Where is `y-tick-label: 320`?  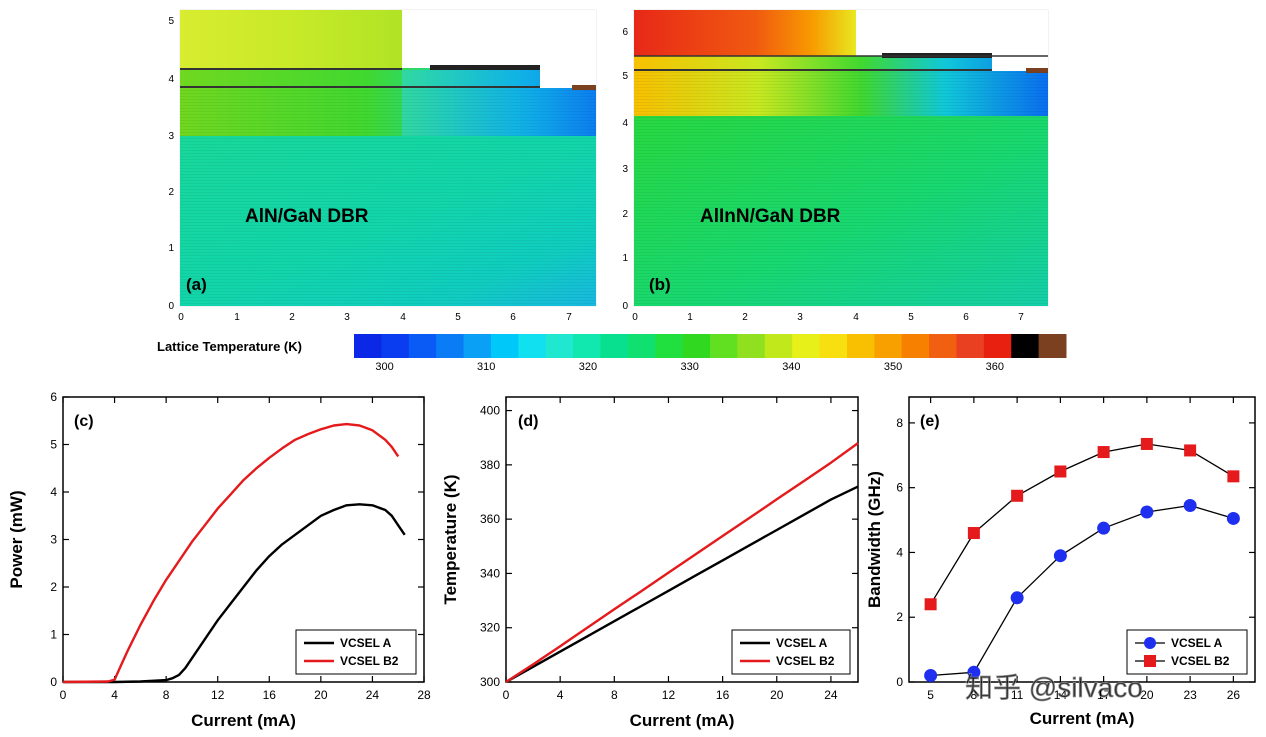
y-tick-label: 320 is located at coordinates (490, 628).